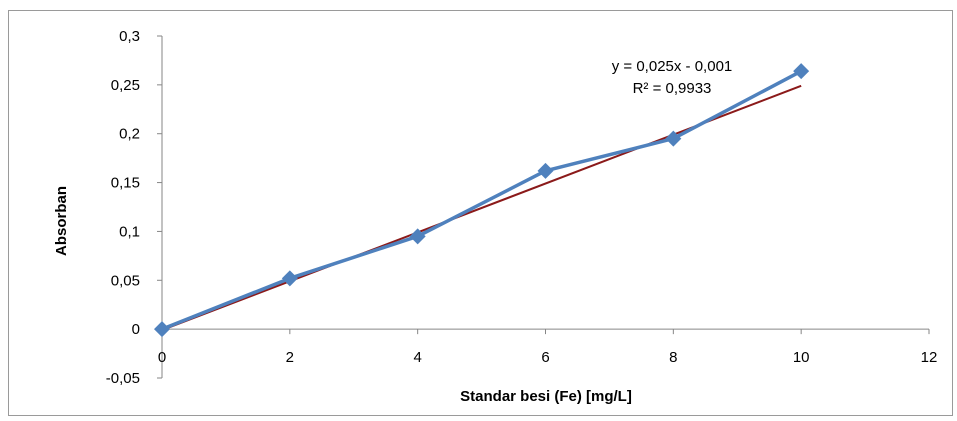 This screenshot has height=421, width=957. Describe the element at coordinates (290, 357) in the screenshot. I see `x-tick-label: 2` at that location.